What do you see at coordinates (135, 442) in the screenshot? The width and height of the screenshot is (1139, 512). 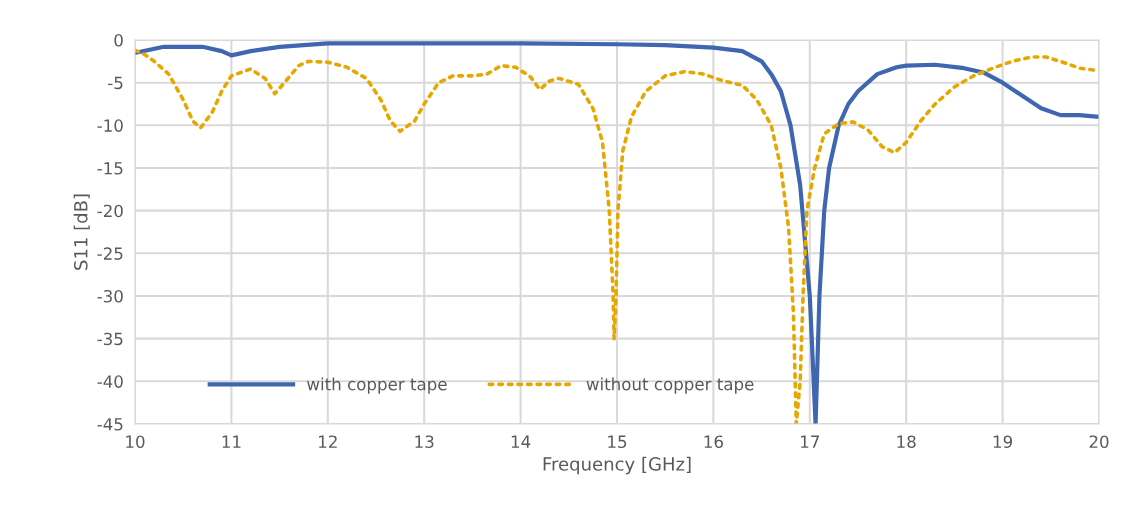 I see `x-tick-label: 10` at bounding box center [135, 442].